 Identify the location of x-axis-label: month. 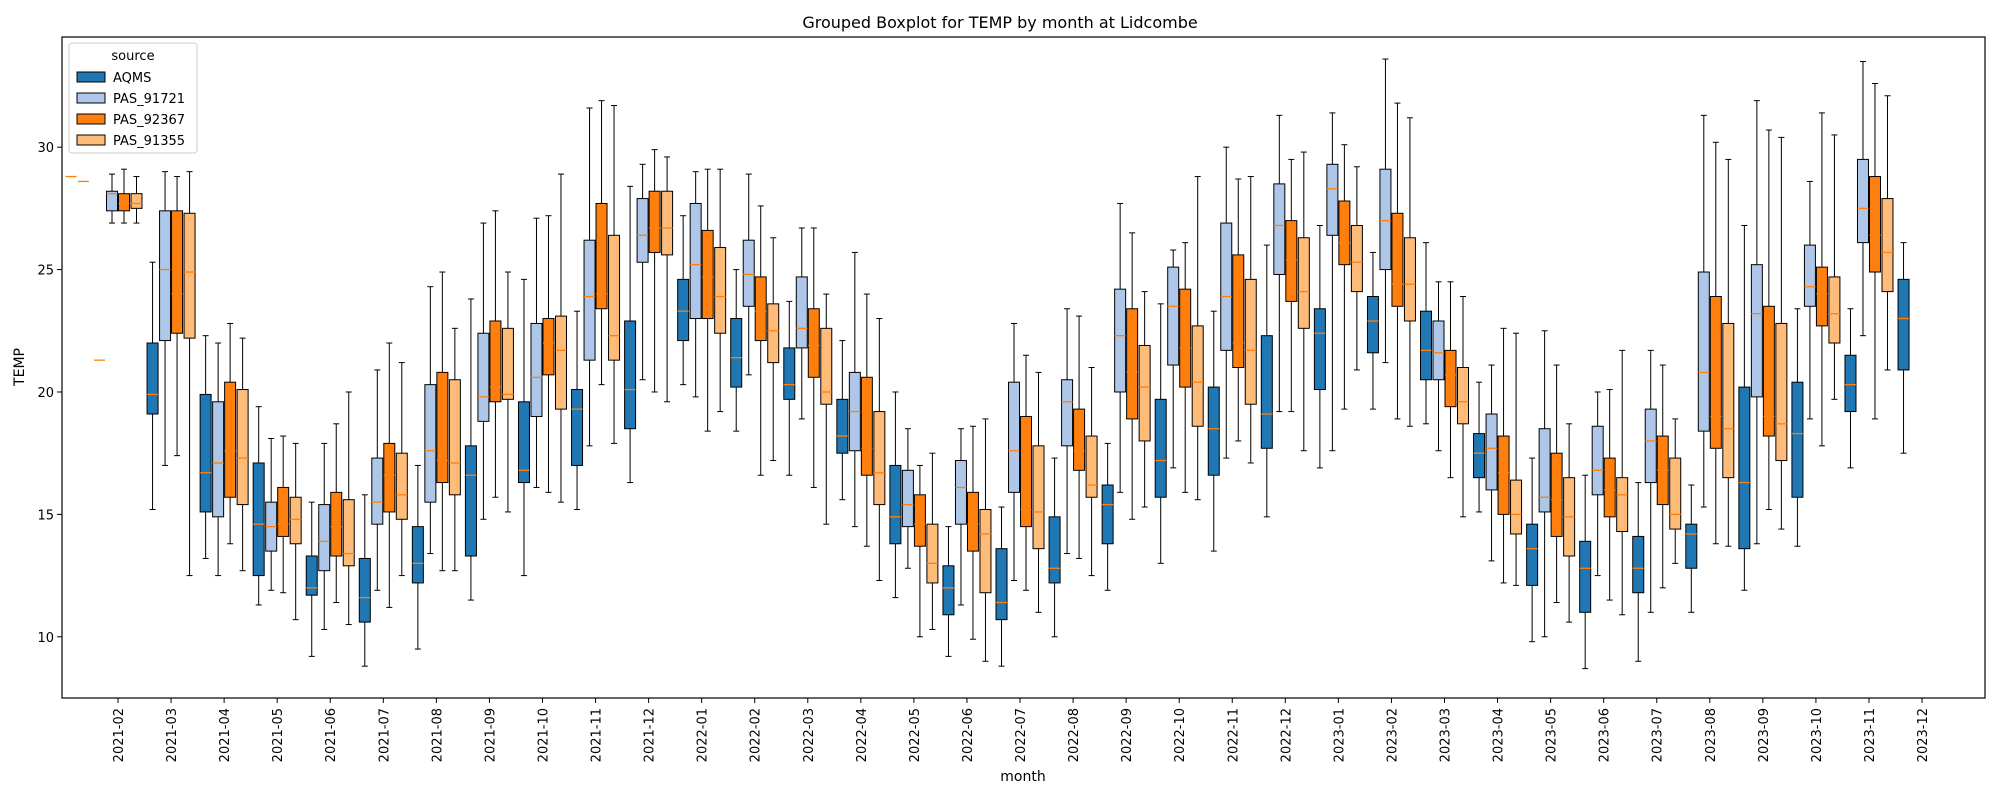
(1022, 777).